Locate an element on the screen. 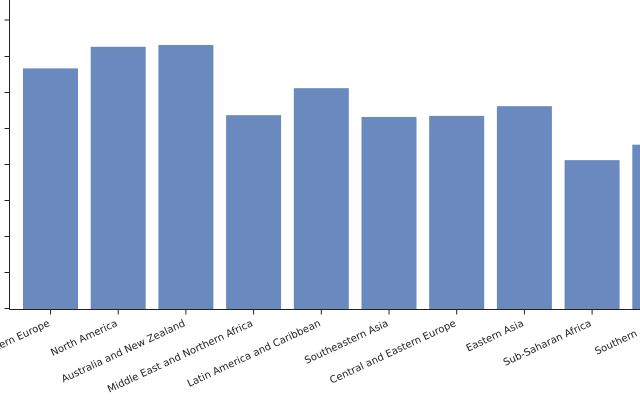 This screenshot has width=640, height=400. x-tick-label-6: Central and Eastern Europe is located at coordinates (393, 352).